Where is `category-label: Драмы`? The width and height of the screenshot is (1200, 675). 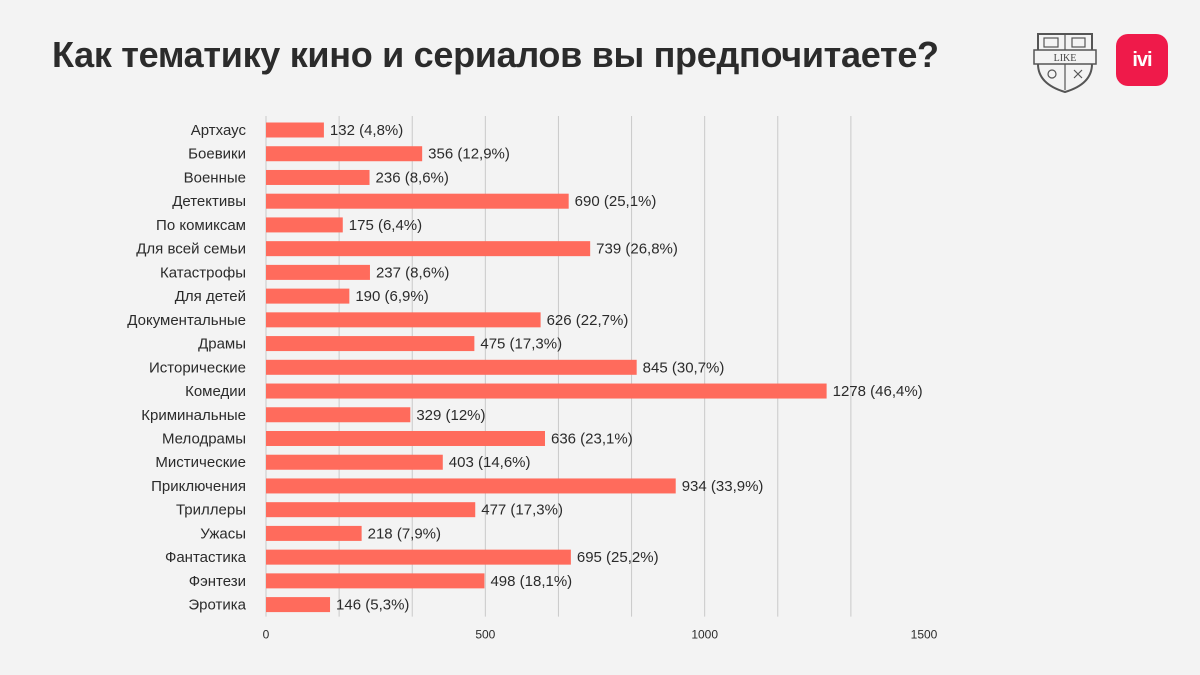
category-label: Драмы is located at coordinates (222, 344).